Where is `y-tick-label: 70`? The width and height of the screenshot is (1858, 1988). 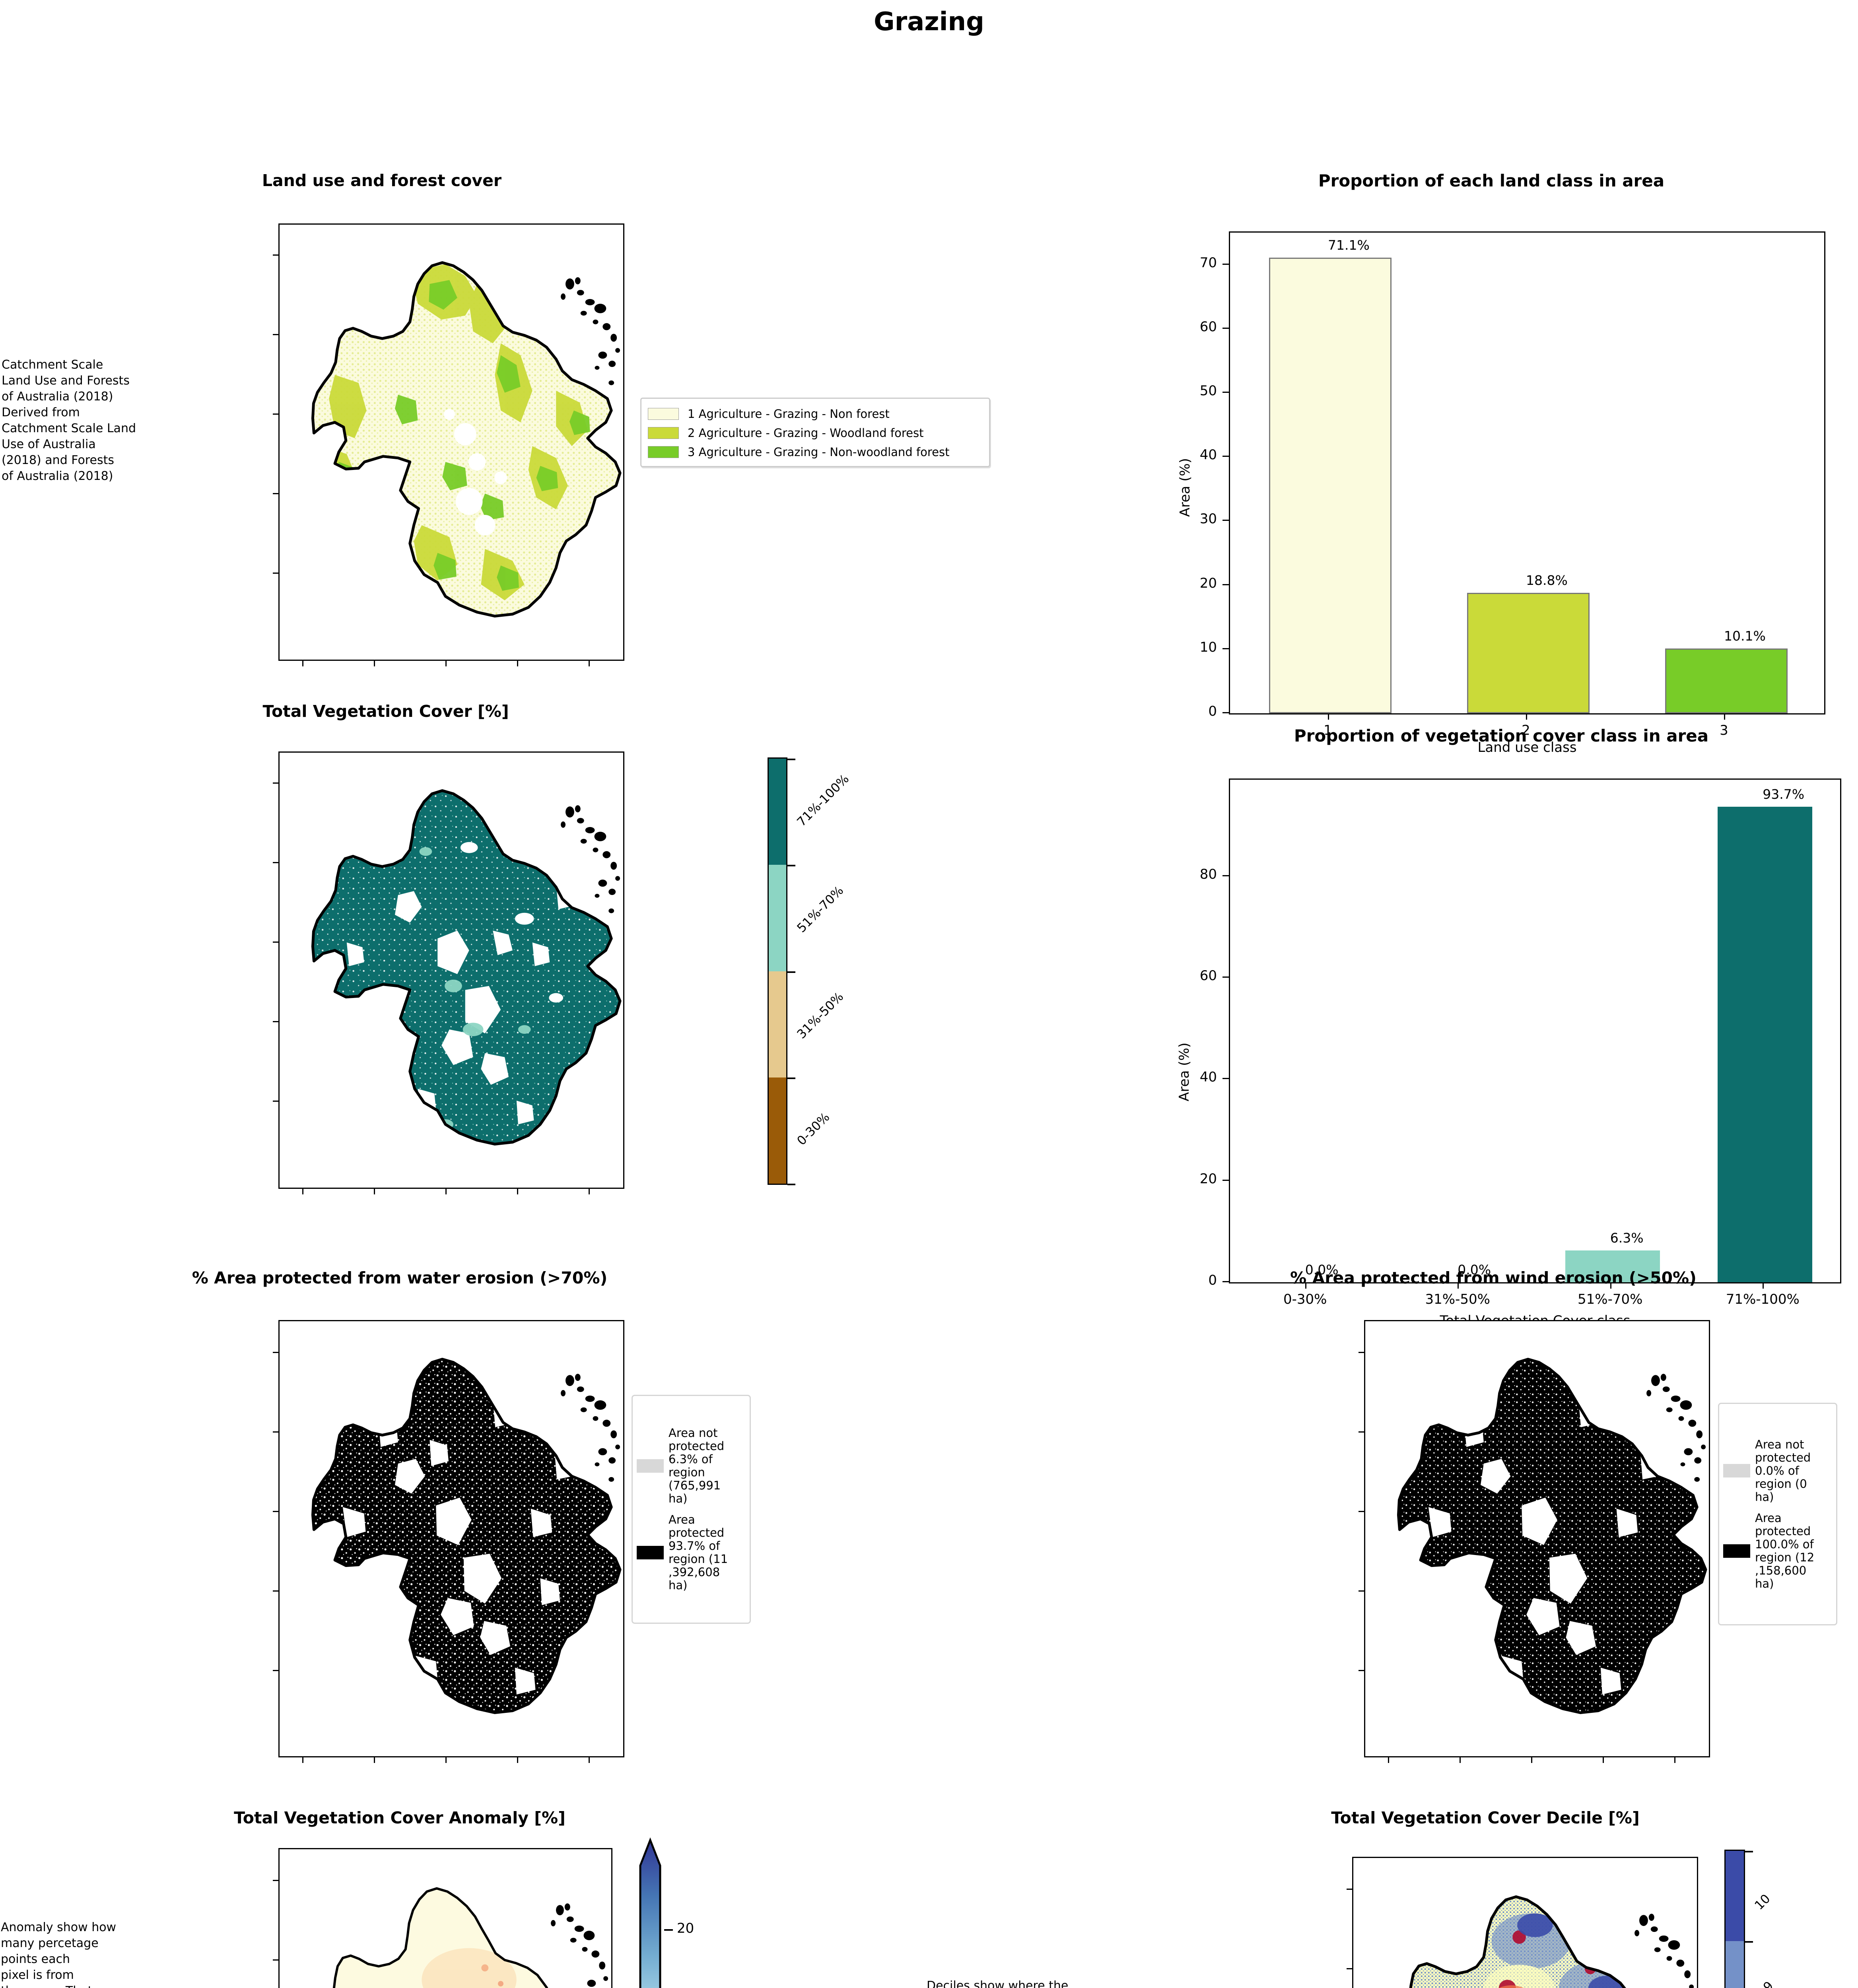
y-tick-label: 70 is located at coordinates (1208, 262).